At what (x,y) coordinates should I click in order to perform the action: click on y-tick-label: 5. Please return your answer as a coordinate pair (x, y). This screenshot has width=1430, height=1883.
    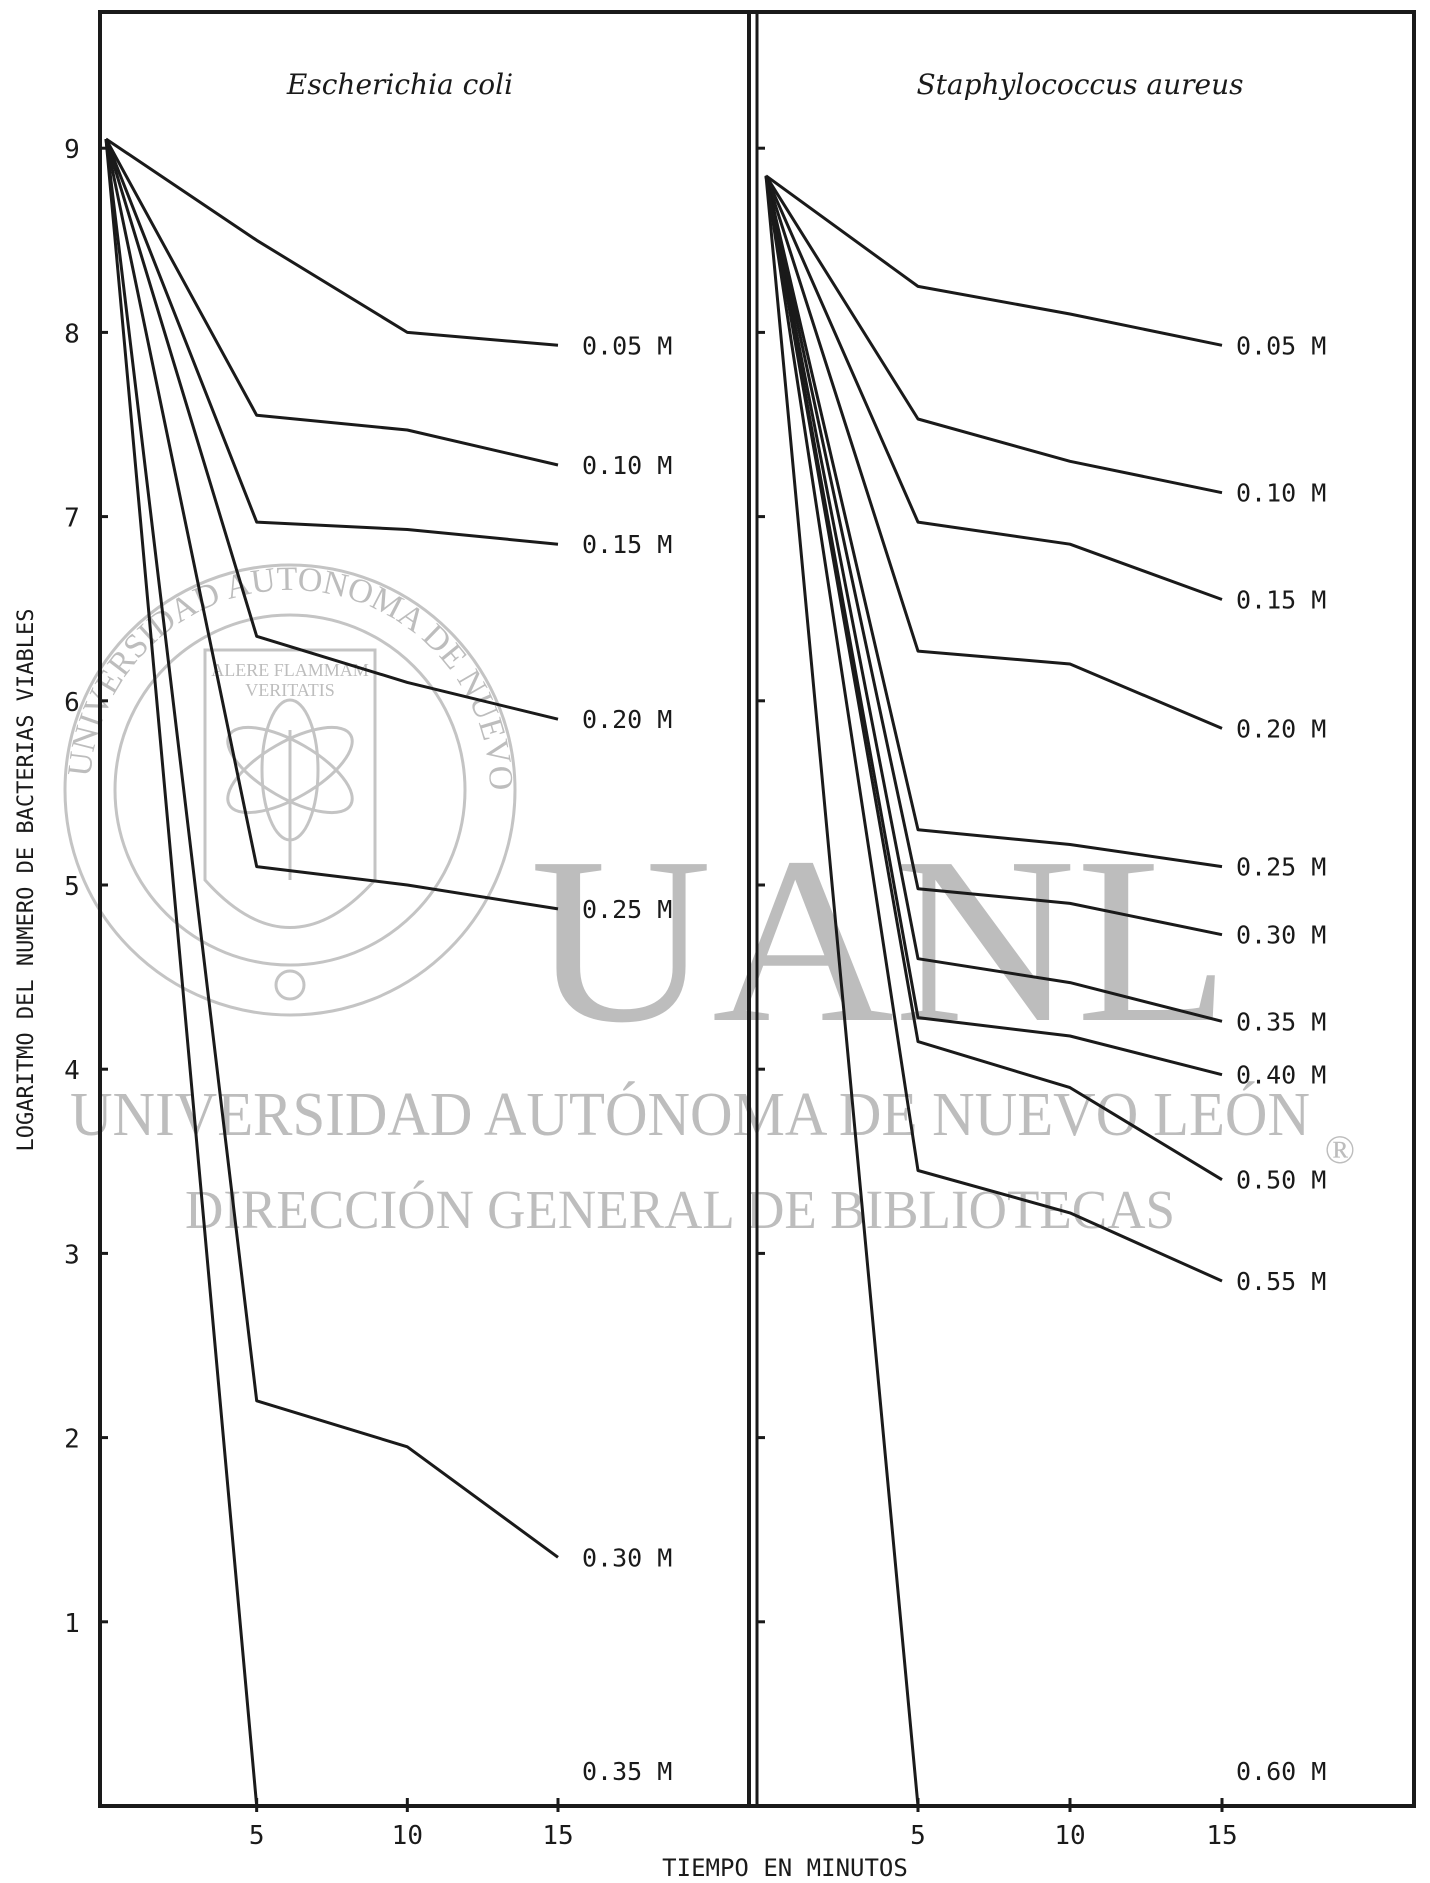
    Looking at the image, I should click on (72, 887).